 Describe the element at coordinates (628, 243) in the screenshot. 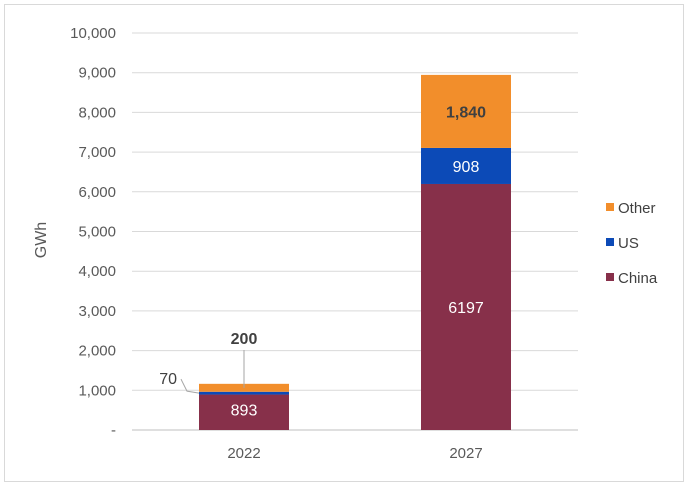

I see `legend-label-us: US` at that location.